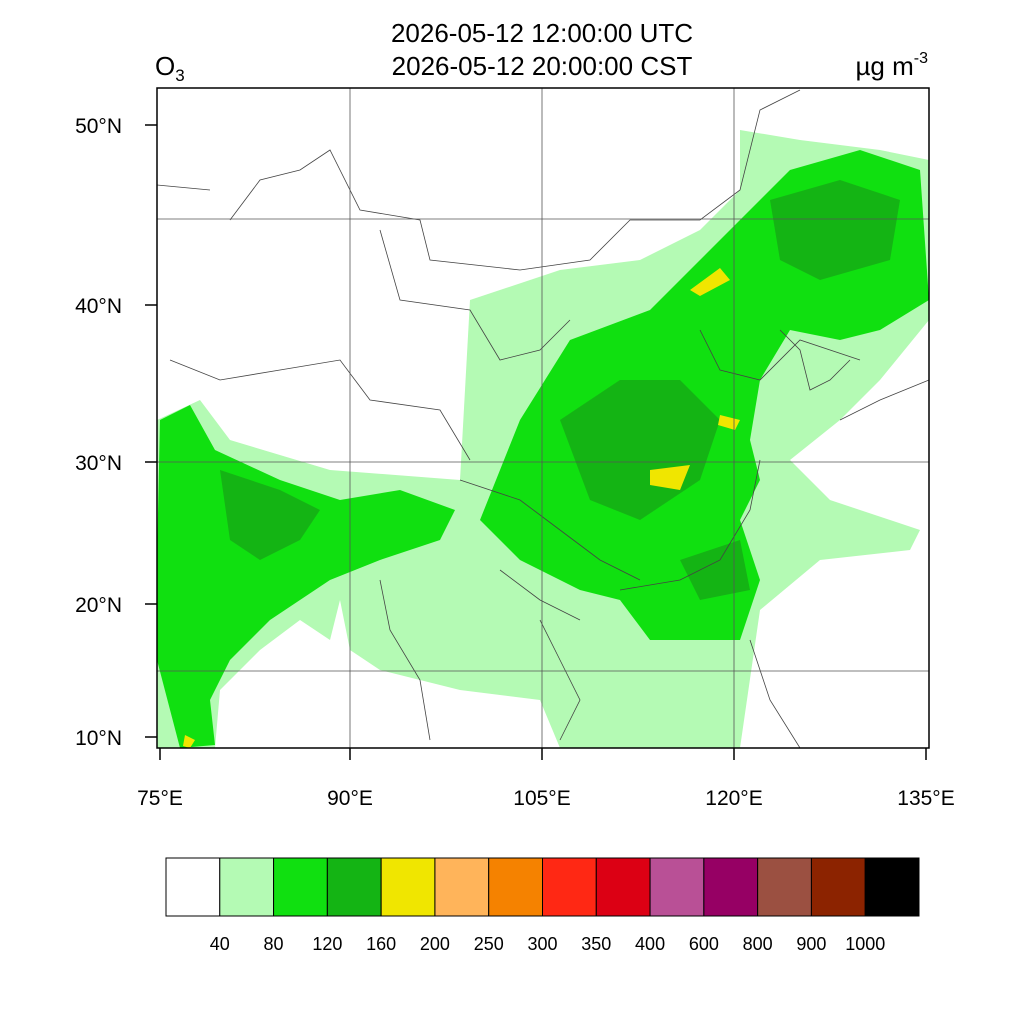  What do you see at coordinates (542, 944) in the screenshot?
I see `colorbar-label: 300` at bounding box center [542, 944].